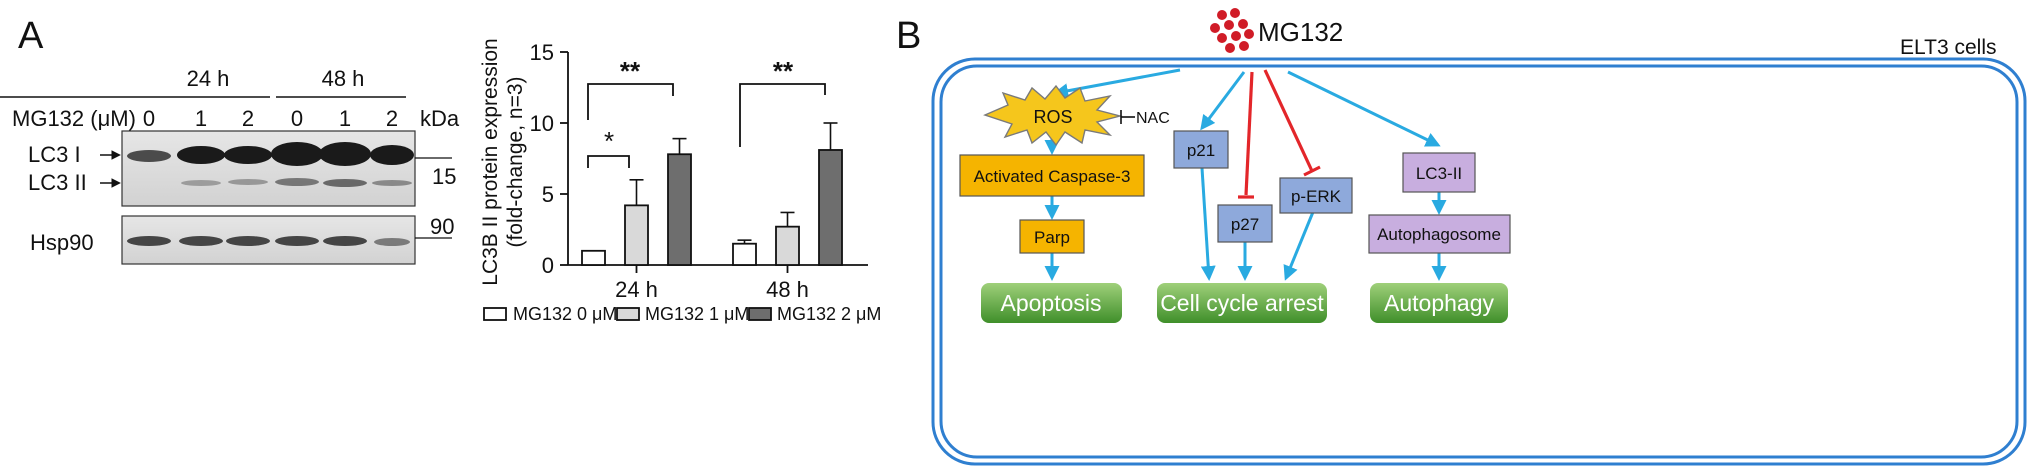 This screenshot has height=470, width=2032. Describe the element at coordinates (1364, 108) in the screenshot. I see `arrow-mg132-autophagy` at that location.